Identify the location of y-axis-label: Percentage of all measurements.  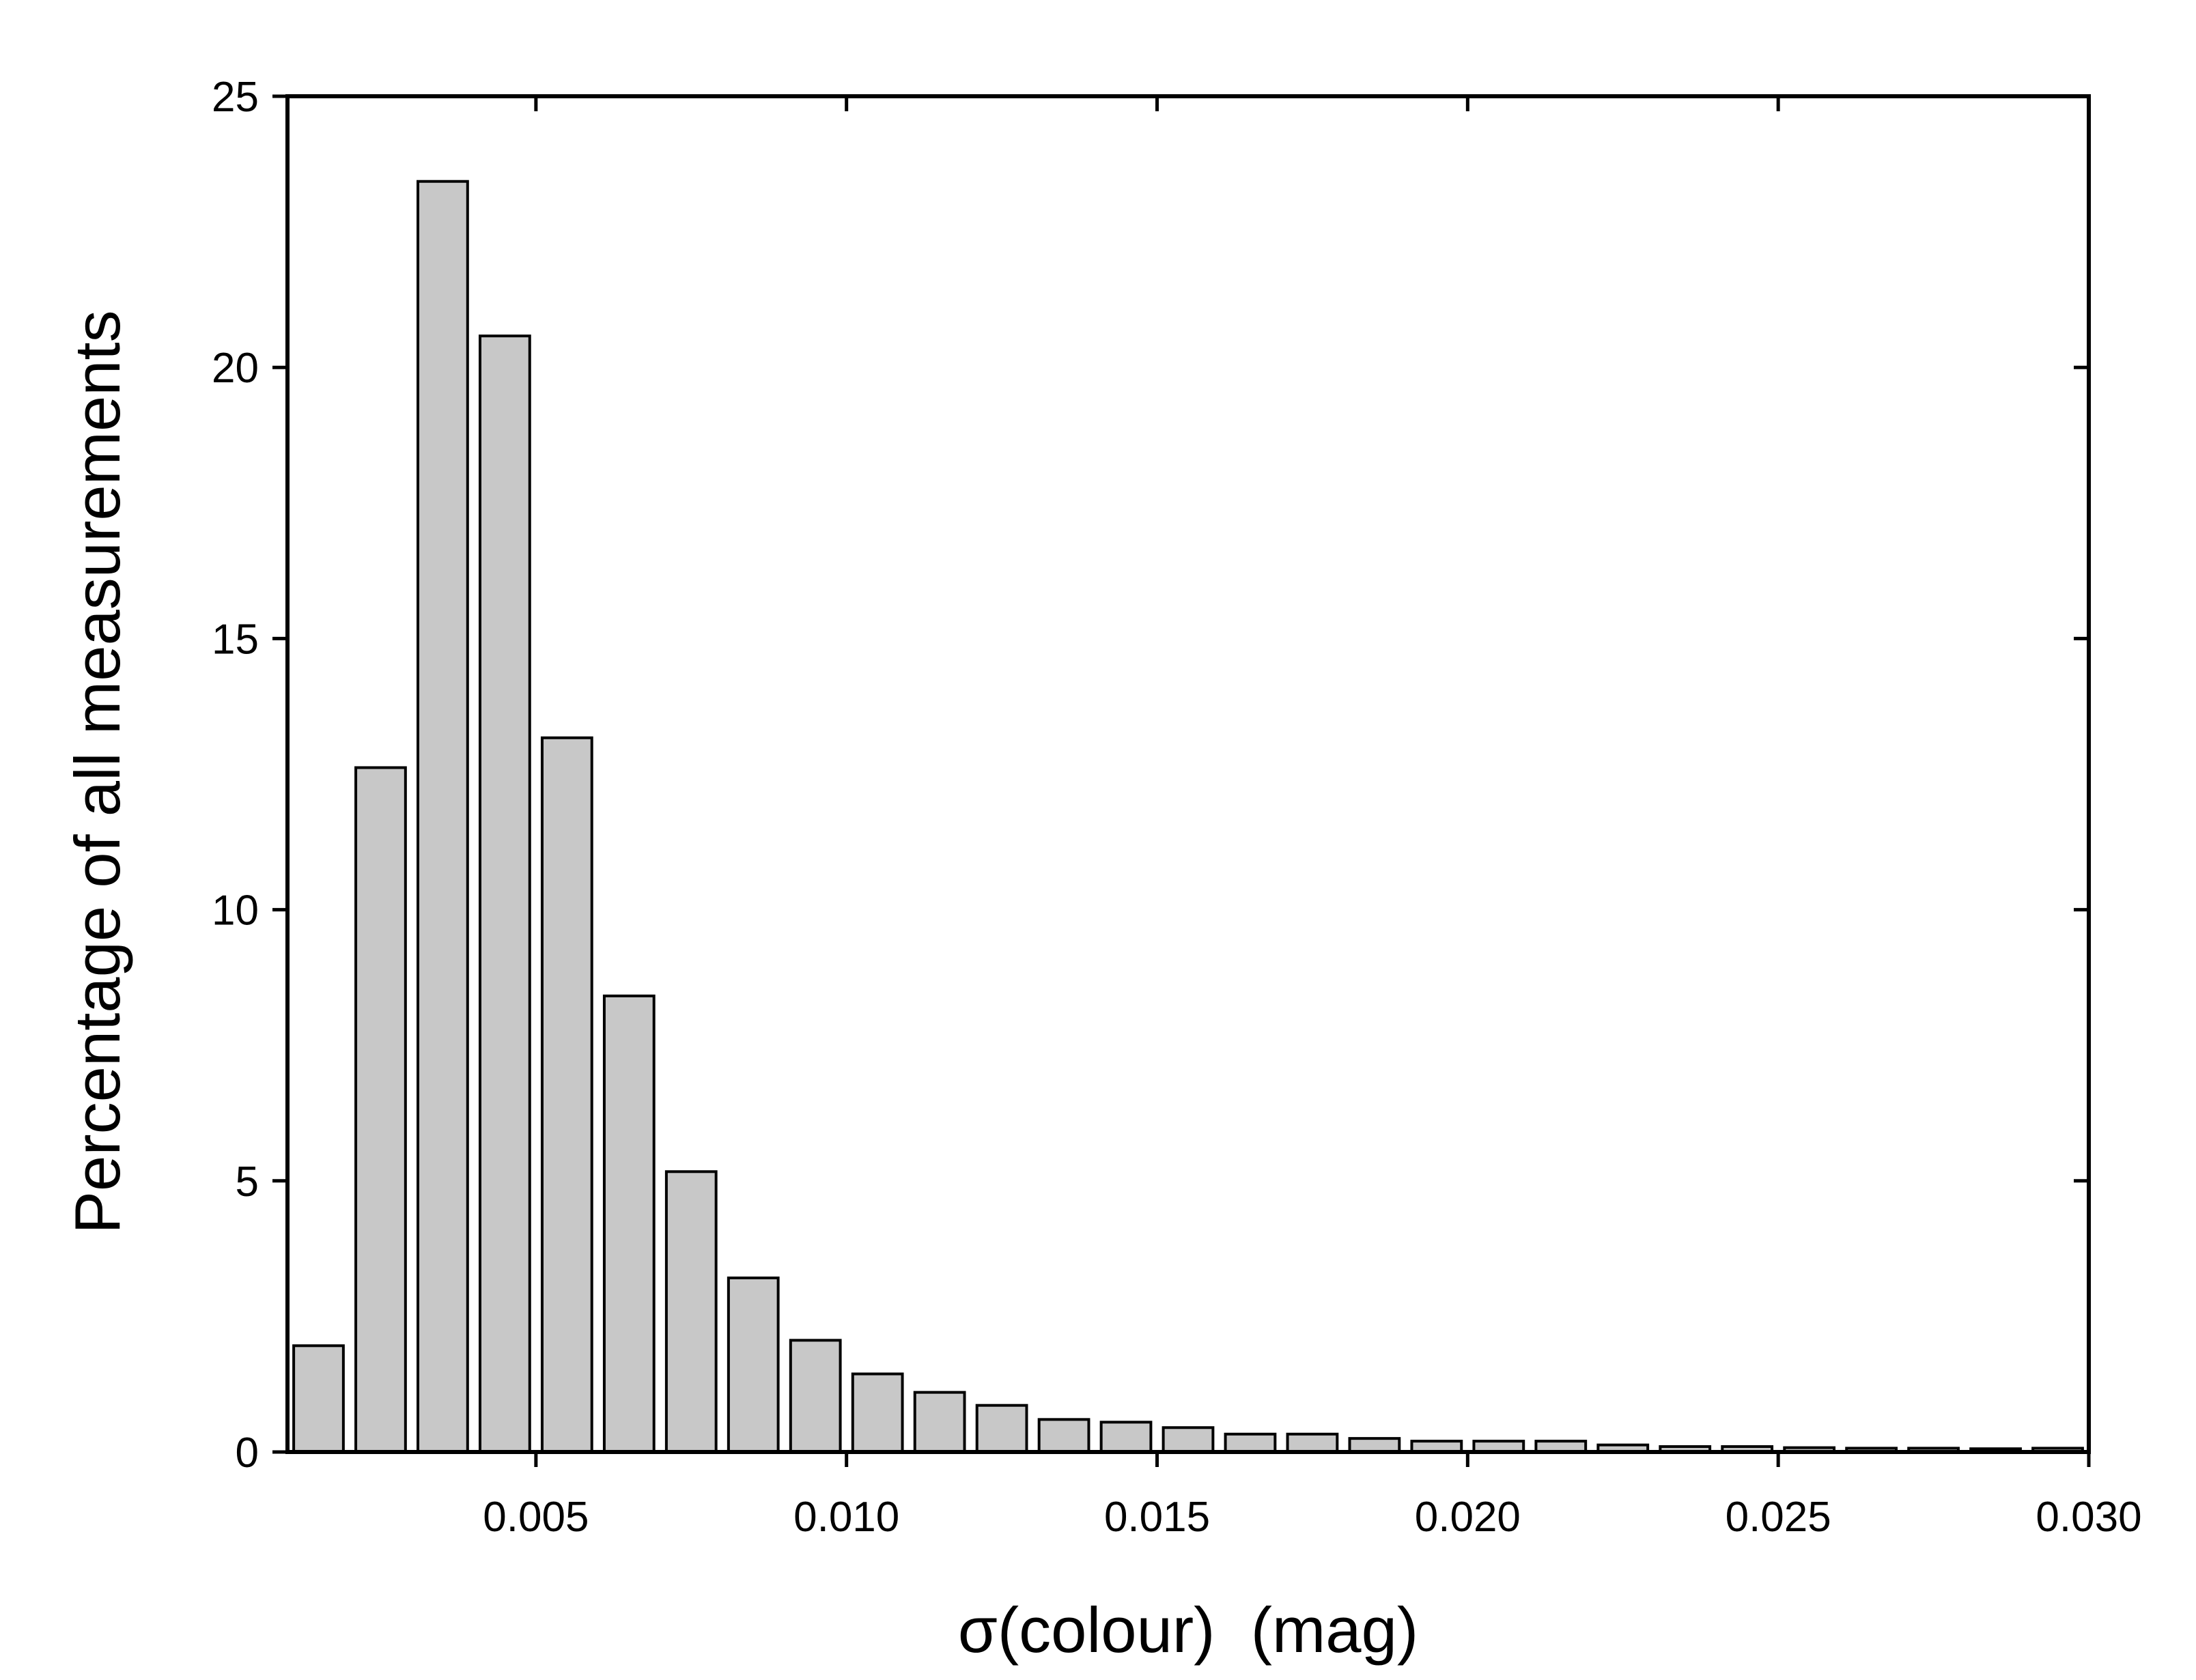
(97, 772).